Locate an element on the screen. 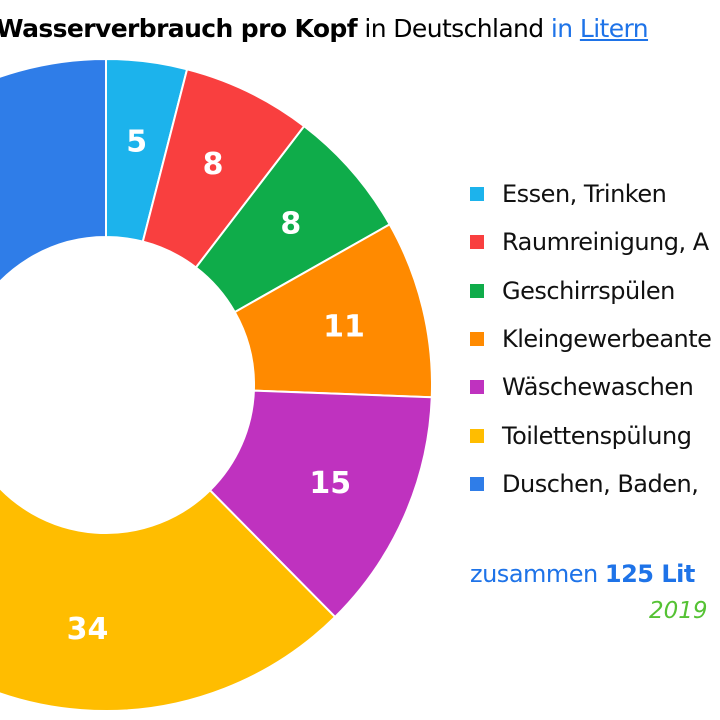  legend-label: Toilettenspülung is located at coordinates (597, 435).